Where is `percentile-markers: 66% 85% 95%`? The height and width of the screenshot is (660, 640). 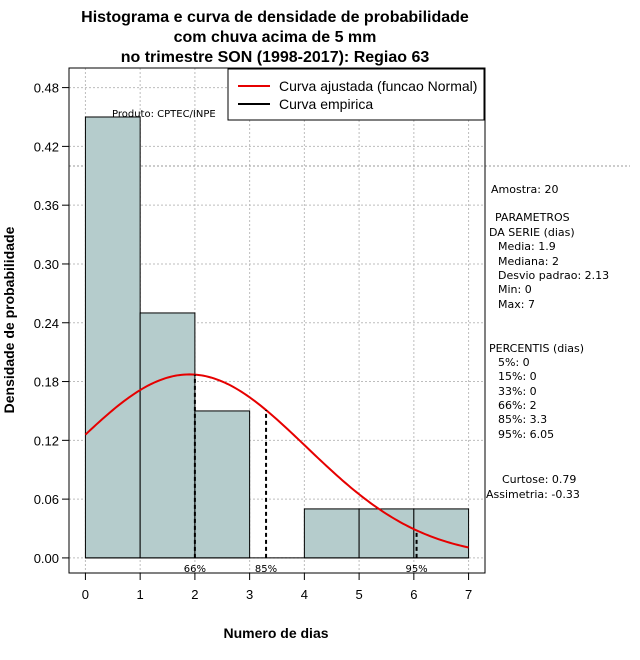
percentile-markers: 66% 85% 95% is located at coordinates (306, 474).